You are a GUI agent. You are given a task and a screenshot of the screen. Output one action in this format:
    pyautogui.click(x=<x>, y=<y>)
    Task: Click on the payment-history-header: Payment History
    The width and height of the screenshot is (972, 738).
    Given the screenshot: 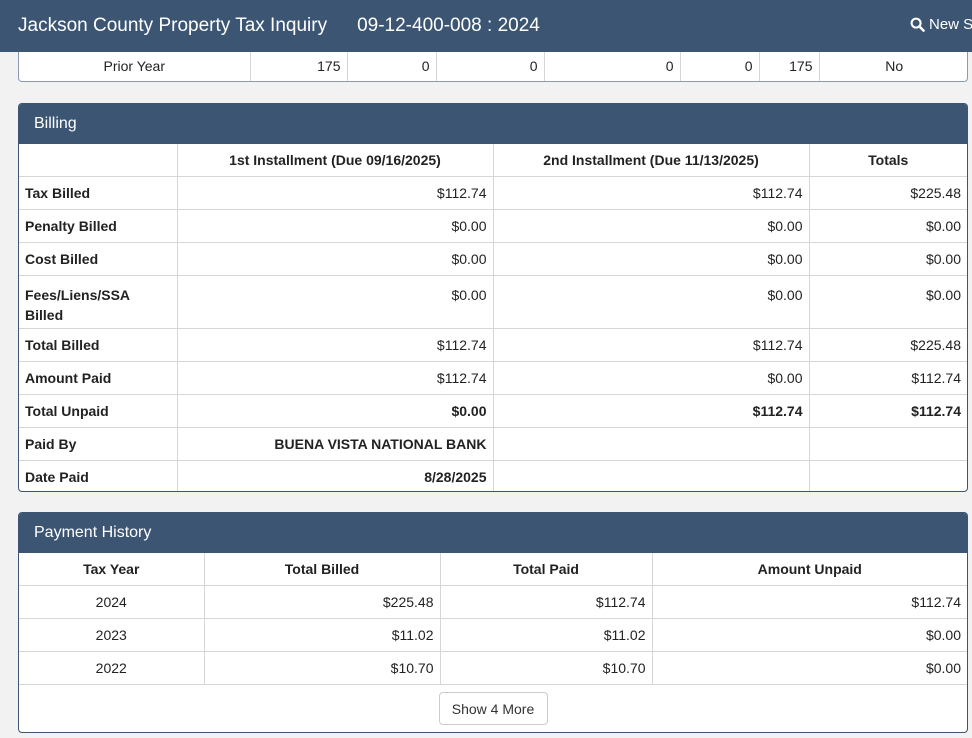 What is the action you would take?
    pyautogui.click(x=493, y=533)
    